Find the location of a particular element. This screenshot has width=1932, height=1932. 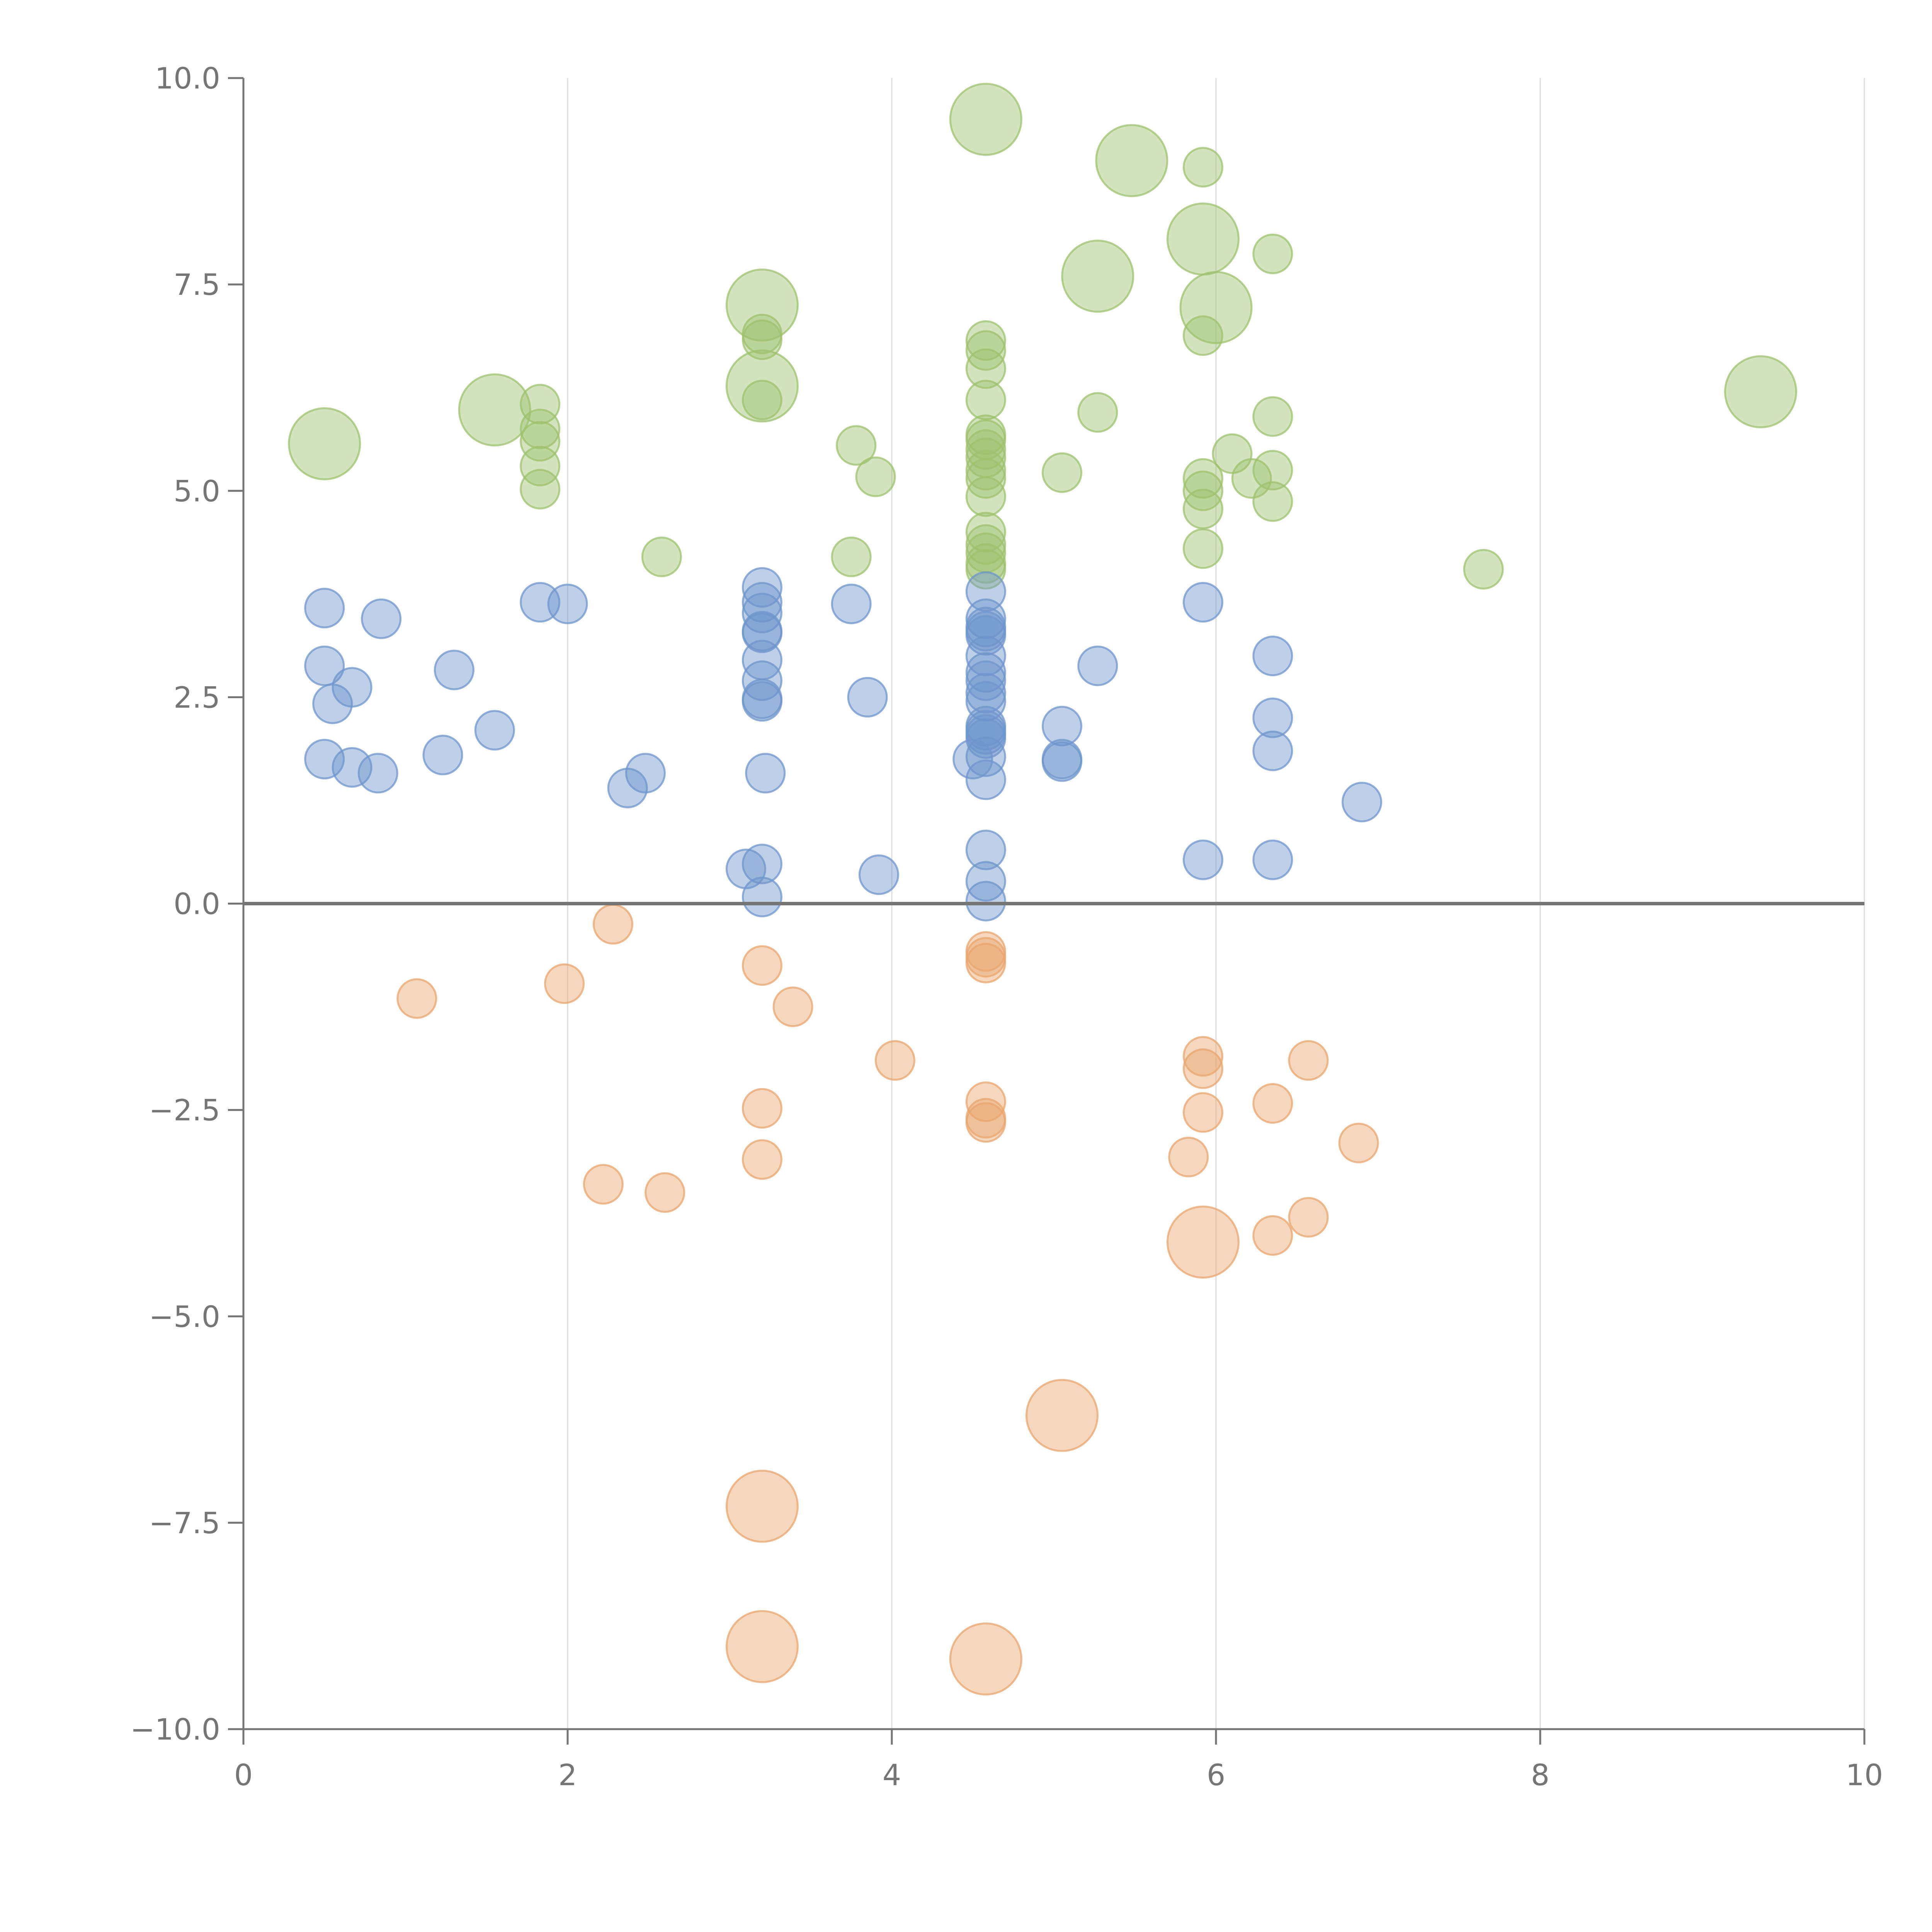

x-tick-label: 2 is located at coordinates (567, 1775).